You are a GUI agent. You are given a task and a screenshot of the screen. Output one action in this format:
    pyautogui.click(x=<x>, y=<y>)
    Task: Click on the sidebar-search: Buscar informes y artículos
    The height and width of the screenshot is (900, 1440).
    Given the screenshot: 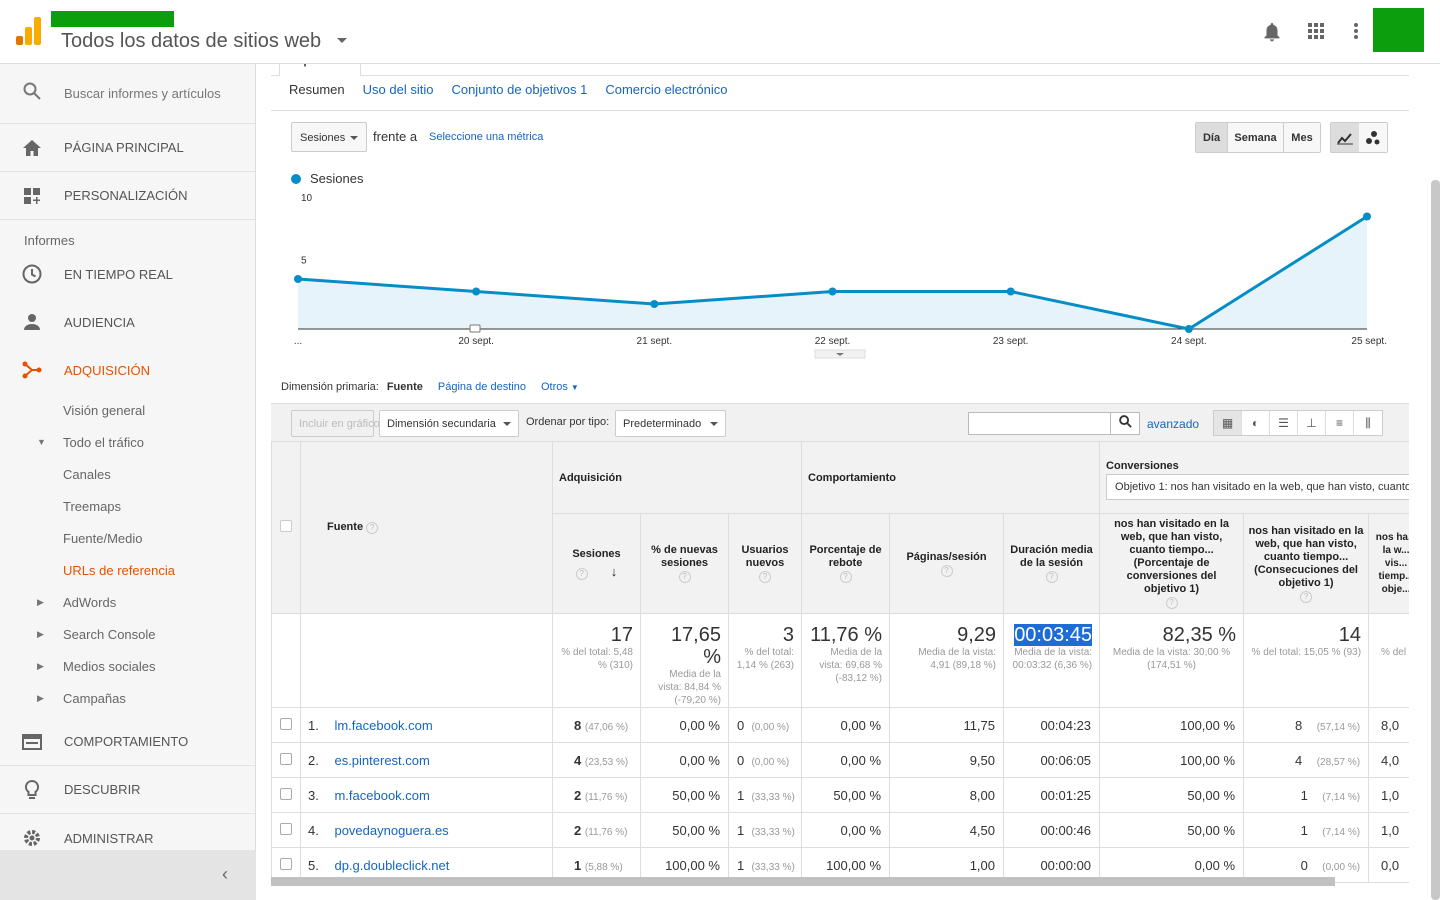 What is the action you would take?
    pyautogui.click(x=127, y=94)
    